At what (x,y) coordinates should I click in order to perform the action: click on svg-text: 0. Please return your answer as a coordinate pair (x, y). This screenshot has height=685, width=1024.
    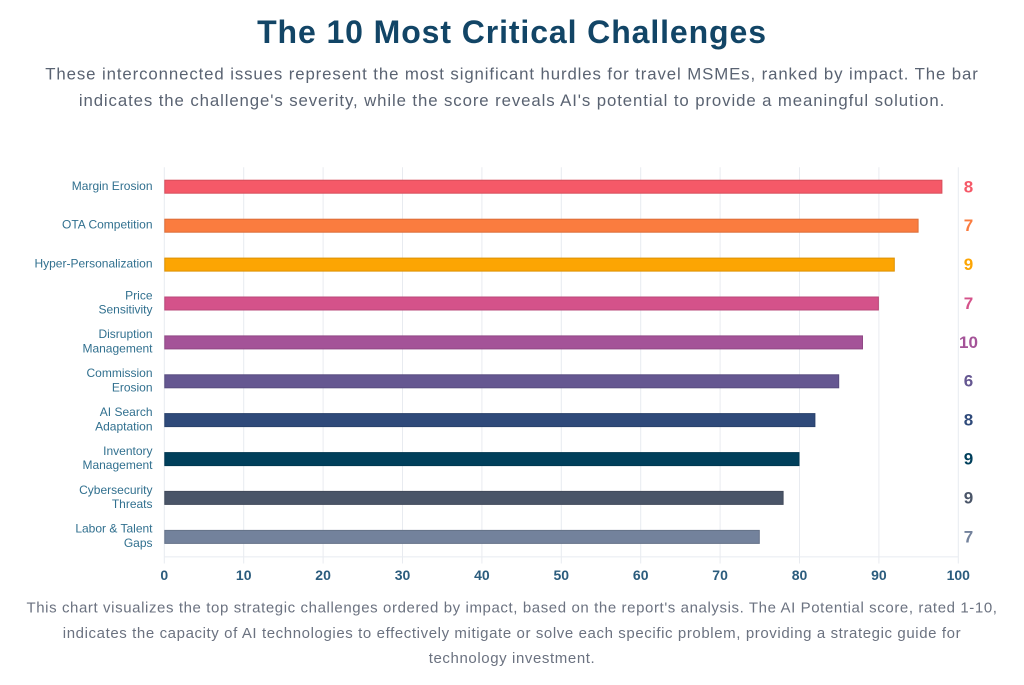
    Looking at the image, I should click on (164, 575).